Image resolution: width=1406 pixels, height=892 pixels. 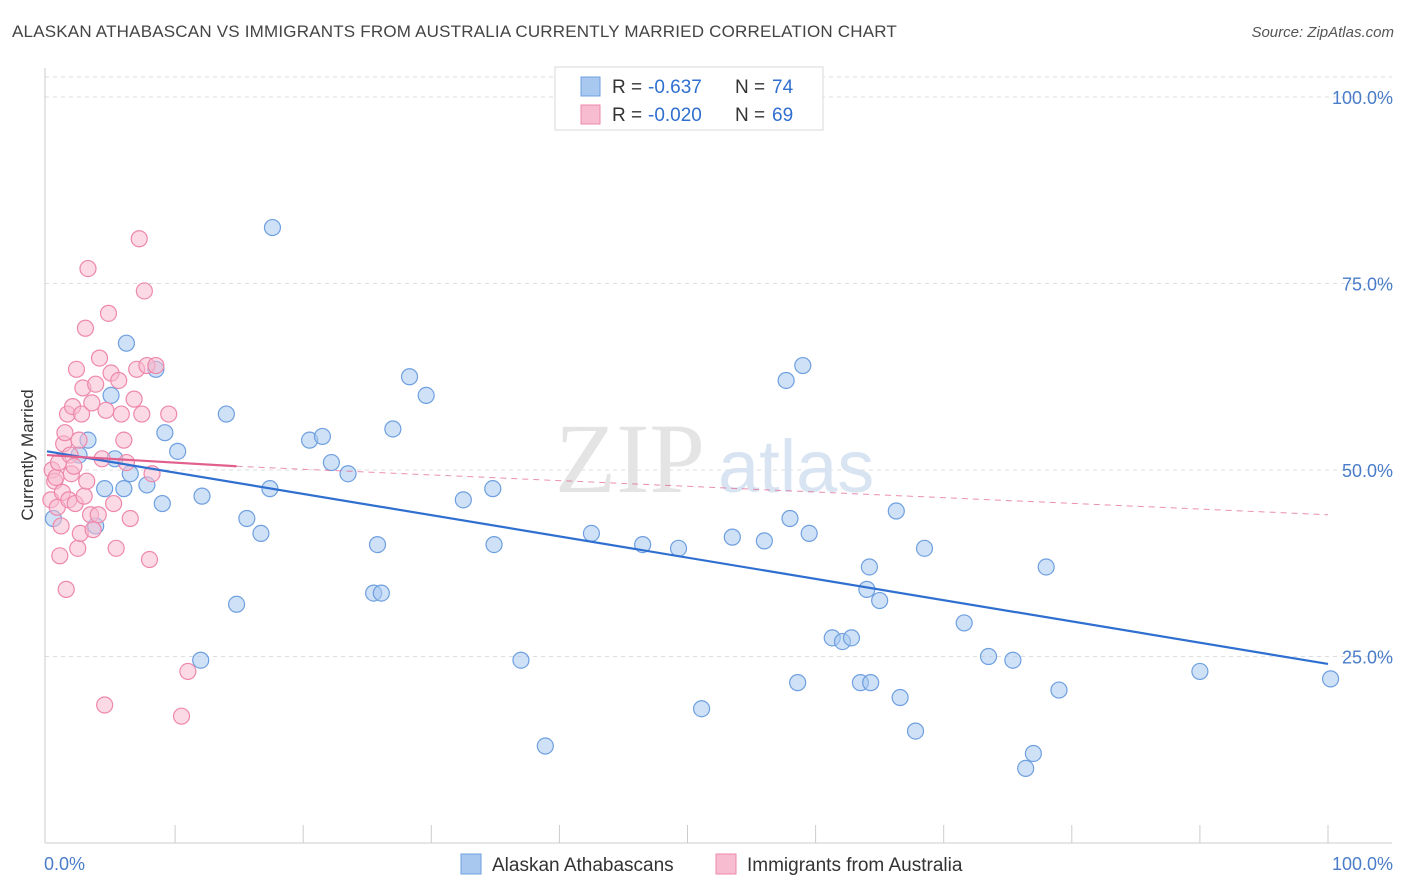 I want to click on trend-line-australia, so click(x=141, y=460).